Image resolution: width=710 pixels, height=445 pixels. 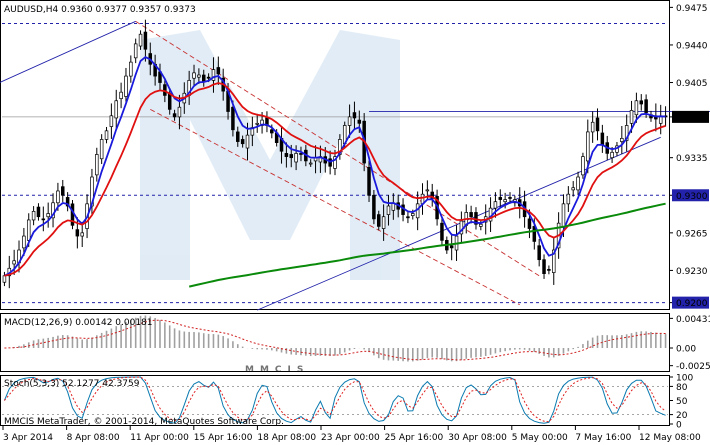 I want to click on macd-tick-label: 0.00, so click(x=686, y=350).